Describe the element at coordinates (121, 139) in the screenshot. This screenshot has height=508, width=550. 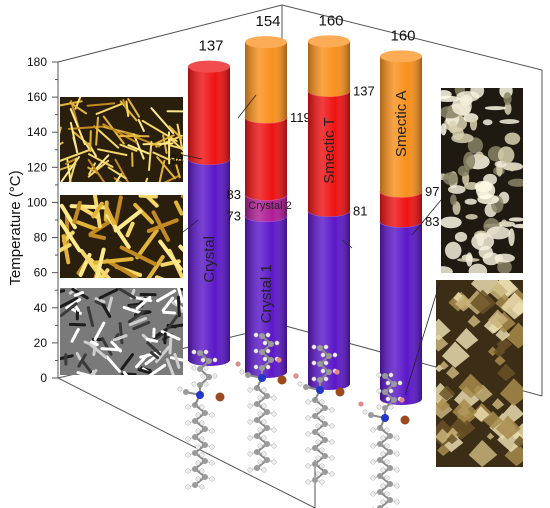
I see `micrograph-left-top` at that location.